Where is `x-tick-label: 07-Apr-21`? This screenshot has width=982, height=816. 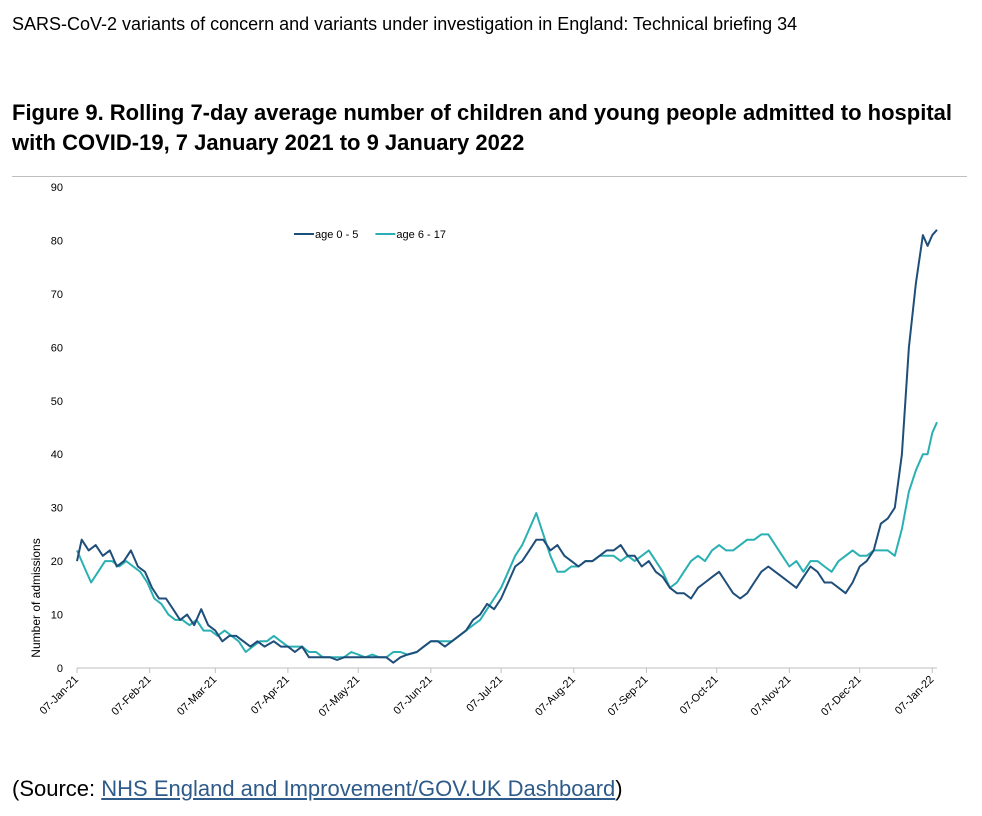 x-tick-label: 07-Apr-21 is located at coordinates (270, 695).